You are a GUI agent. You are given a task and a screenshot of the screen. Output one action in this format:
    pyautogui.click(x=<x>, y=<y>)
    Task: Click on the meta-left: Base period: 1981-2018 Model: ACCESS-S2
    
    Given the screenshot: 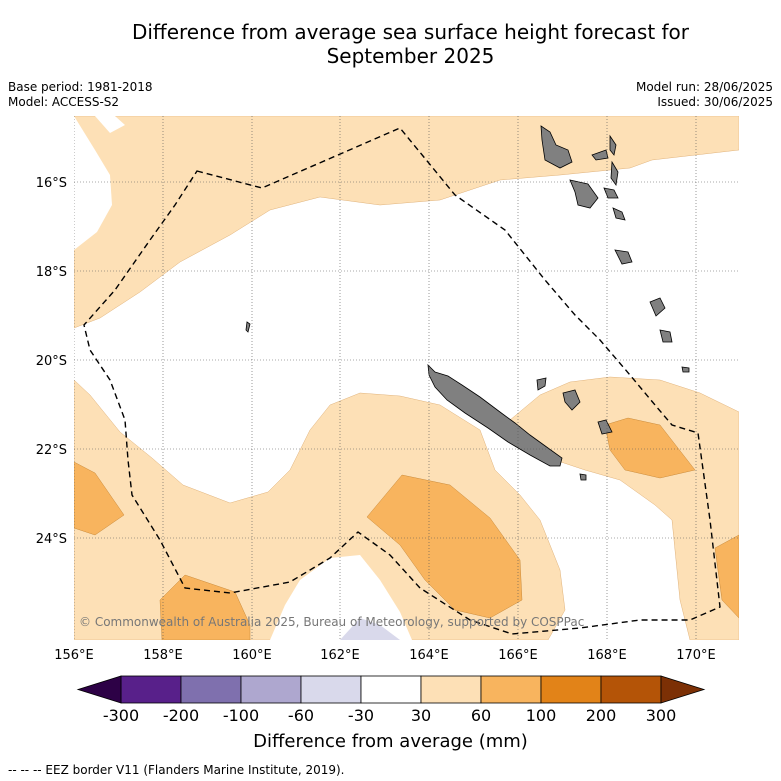 What is the action you would take?
    pyautogui.click(x=80, y=95)
    